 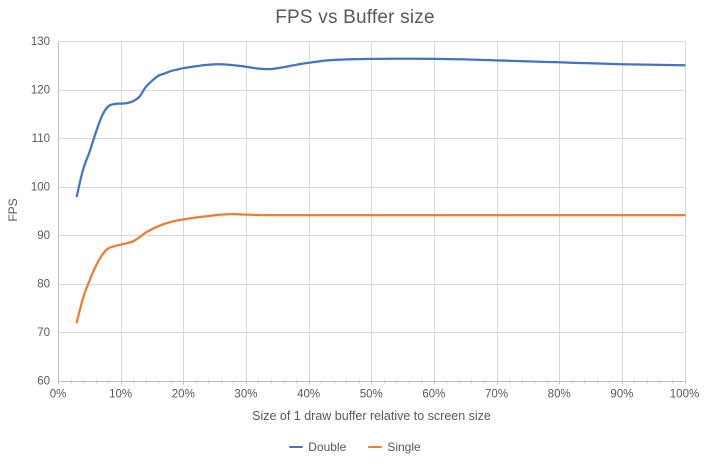 What do you see at coordinates (559, 395) in the screenshot?
I see `x-tick-label: 80%` at bounding box center [559, 395].